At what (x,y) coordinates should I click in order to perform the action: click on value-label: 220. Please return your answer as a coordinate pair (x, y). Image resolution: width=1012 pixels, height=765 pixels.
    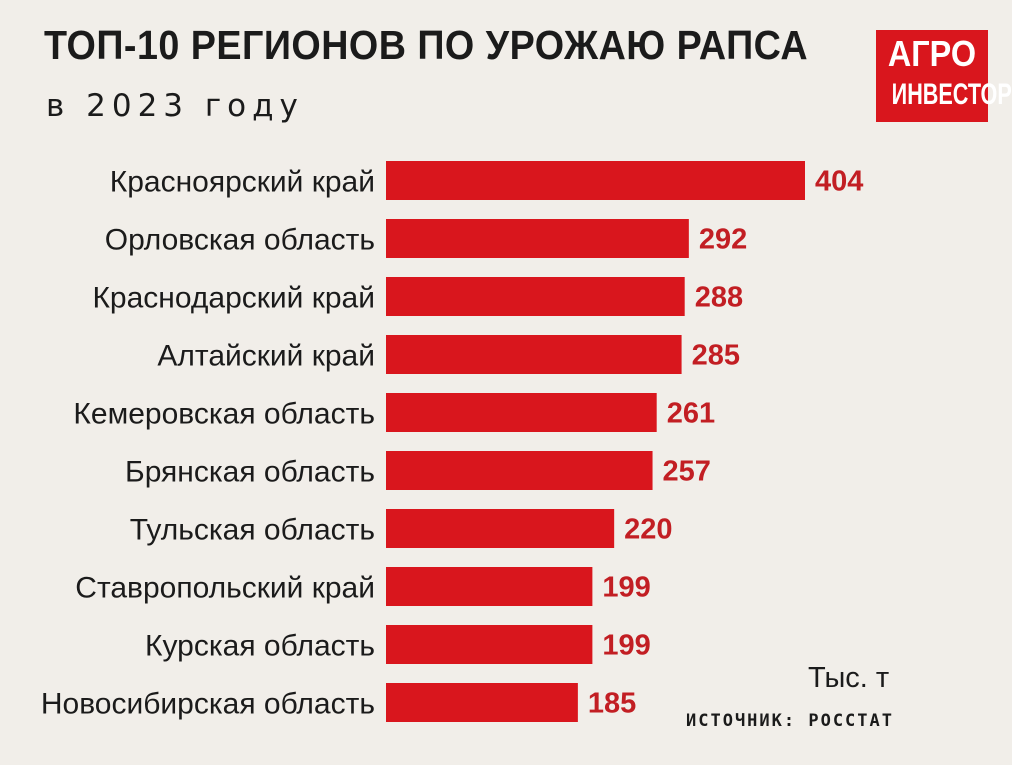
    Looking at the image, I should click on (648, 530).